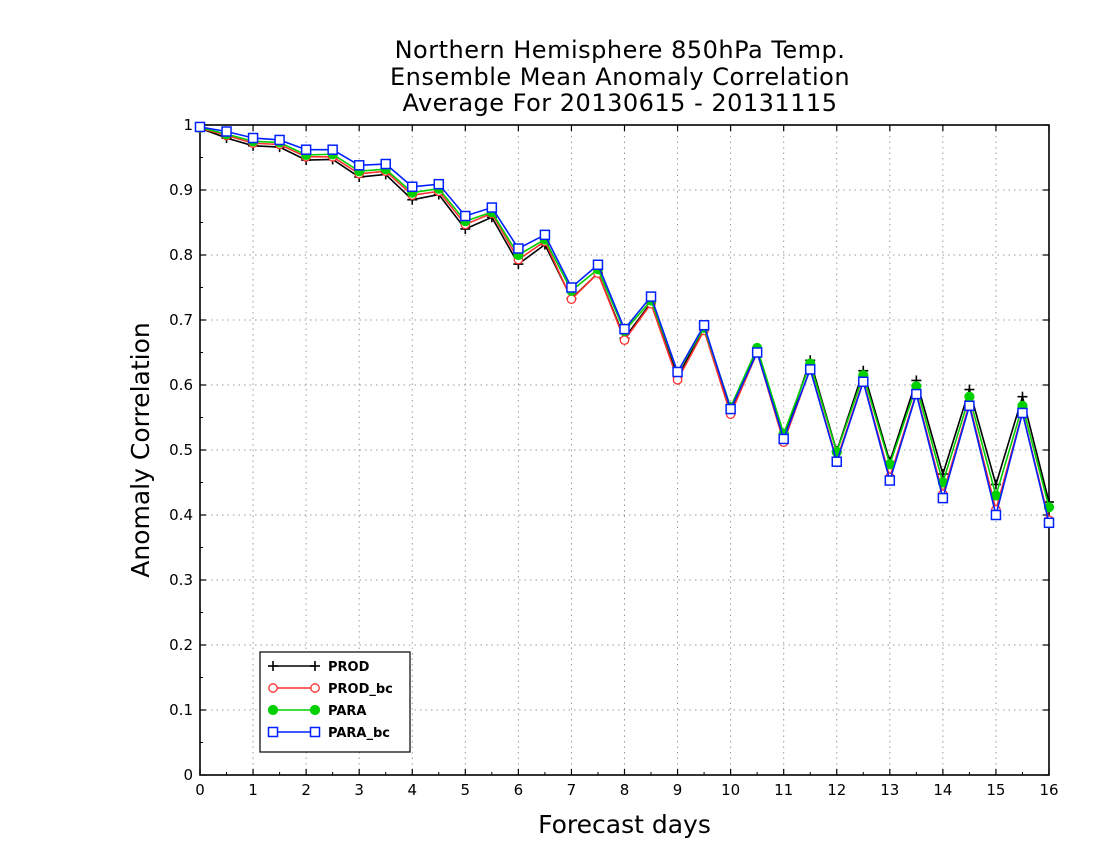 The image size is (1100, 850). I want to click on x-tick-label: 8, so click(625, 790).